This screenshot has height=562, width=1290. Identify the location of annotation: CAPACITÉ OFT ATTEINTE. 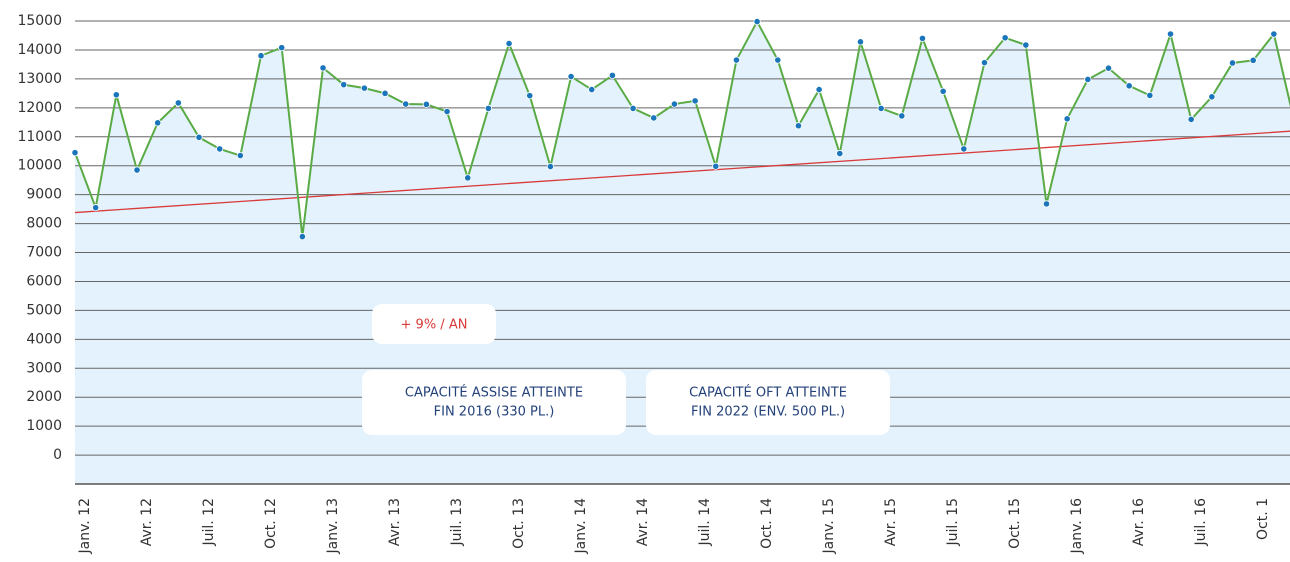
(768, 393).